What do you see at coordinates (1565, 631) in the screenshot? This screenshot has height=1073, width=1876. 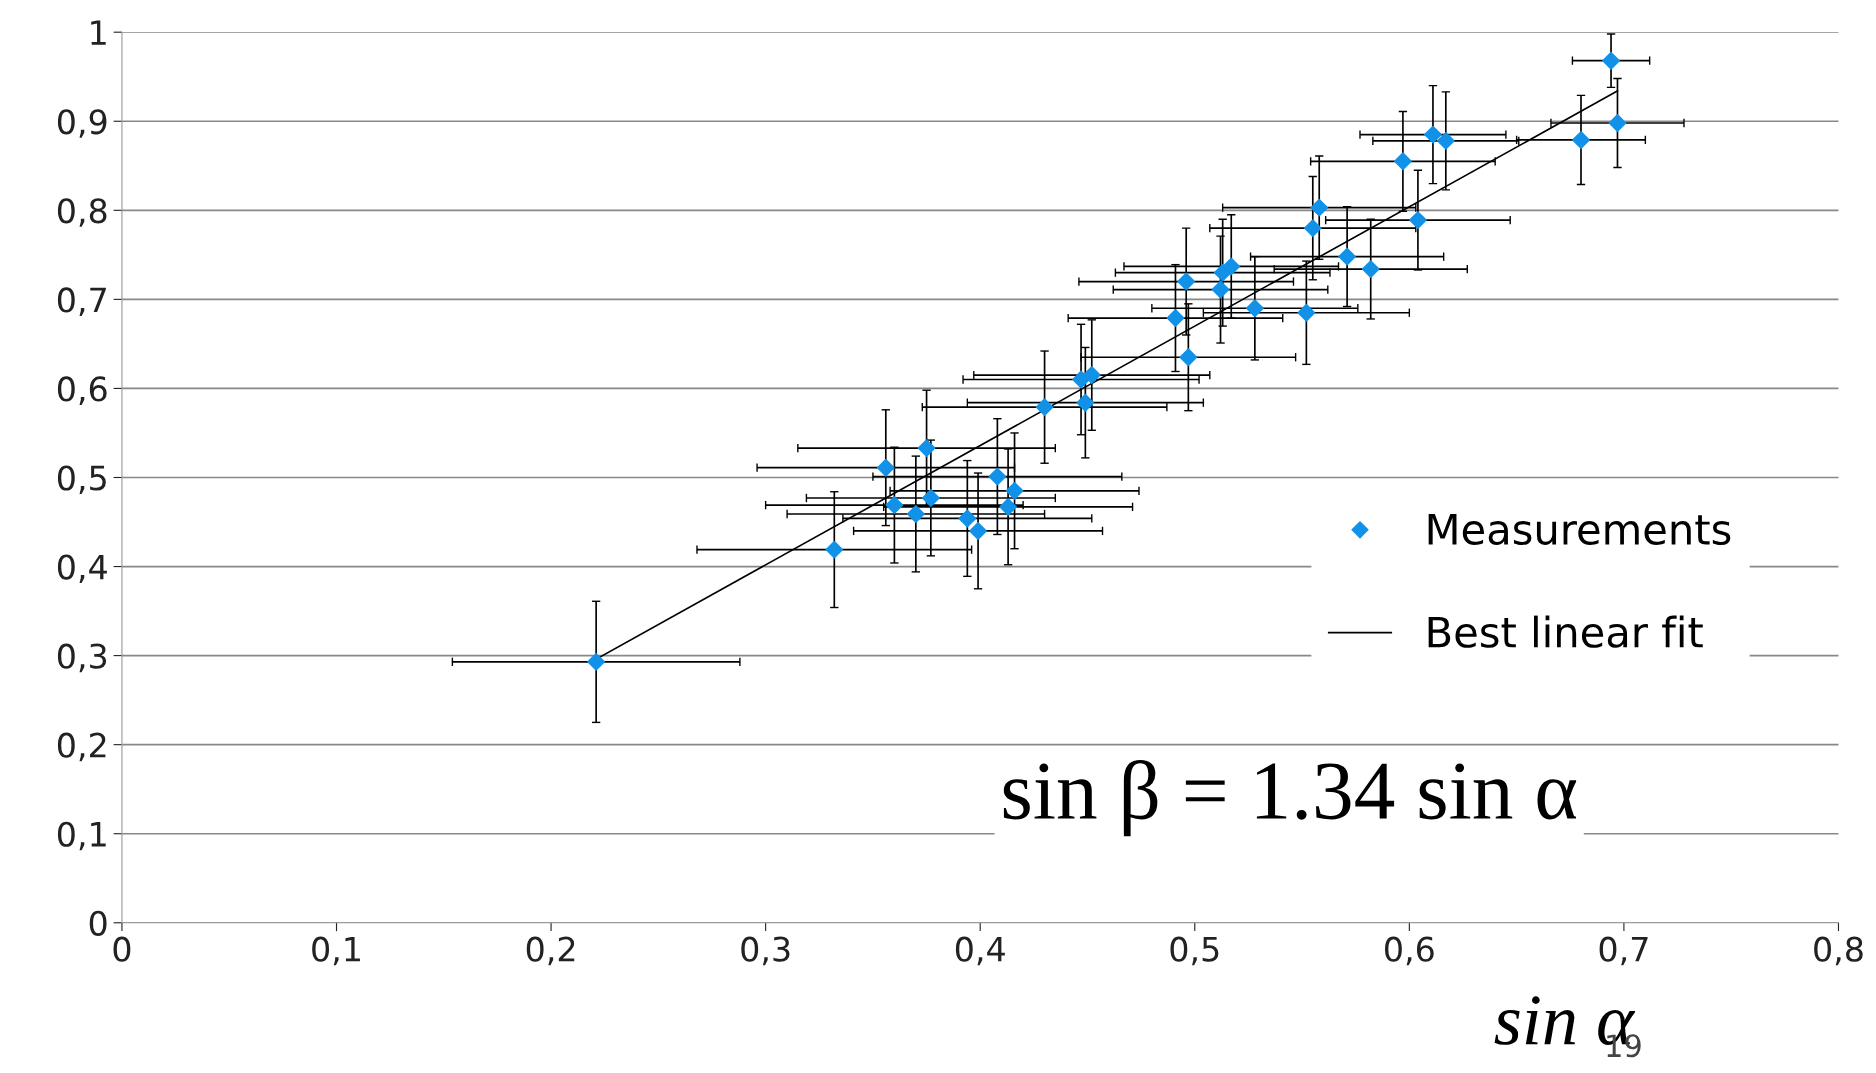 I see `legend-label: Best linear fit` at bounding box center [1565, 631].